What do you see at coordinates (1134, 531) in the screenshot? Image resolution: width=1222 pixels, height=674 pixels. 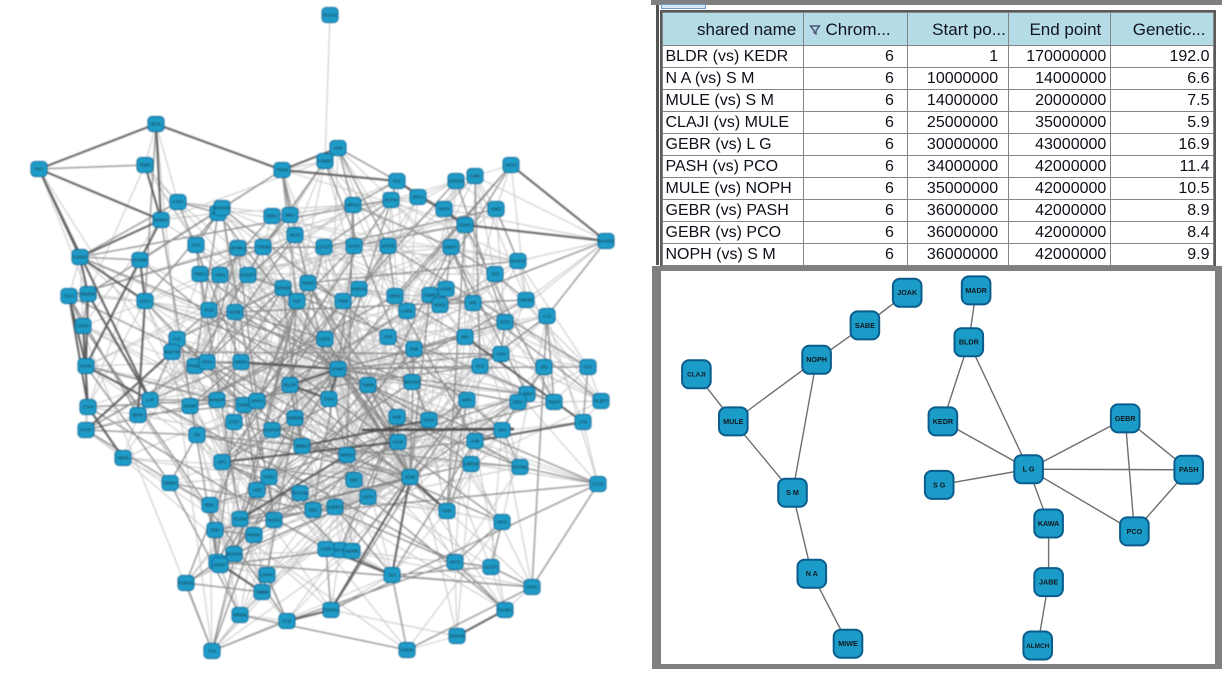 I see `svg-text: PCO` at bounding box center [1134, 531].